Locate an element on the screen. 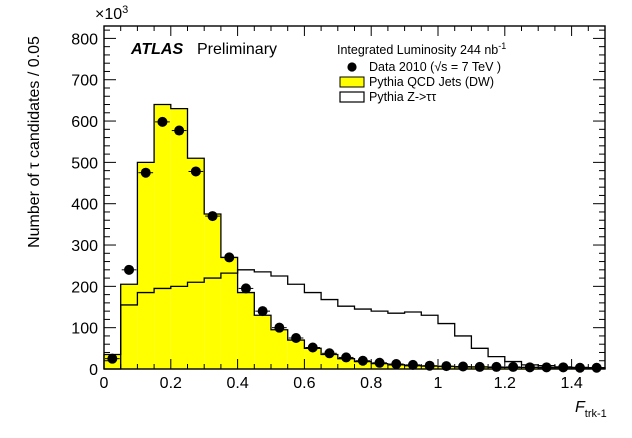 The height and width of the screenshot is (438, 632). preliminary-label: Preliminary is located at coordinates (237, 49).